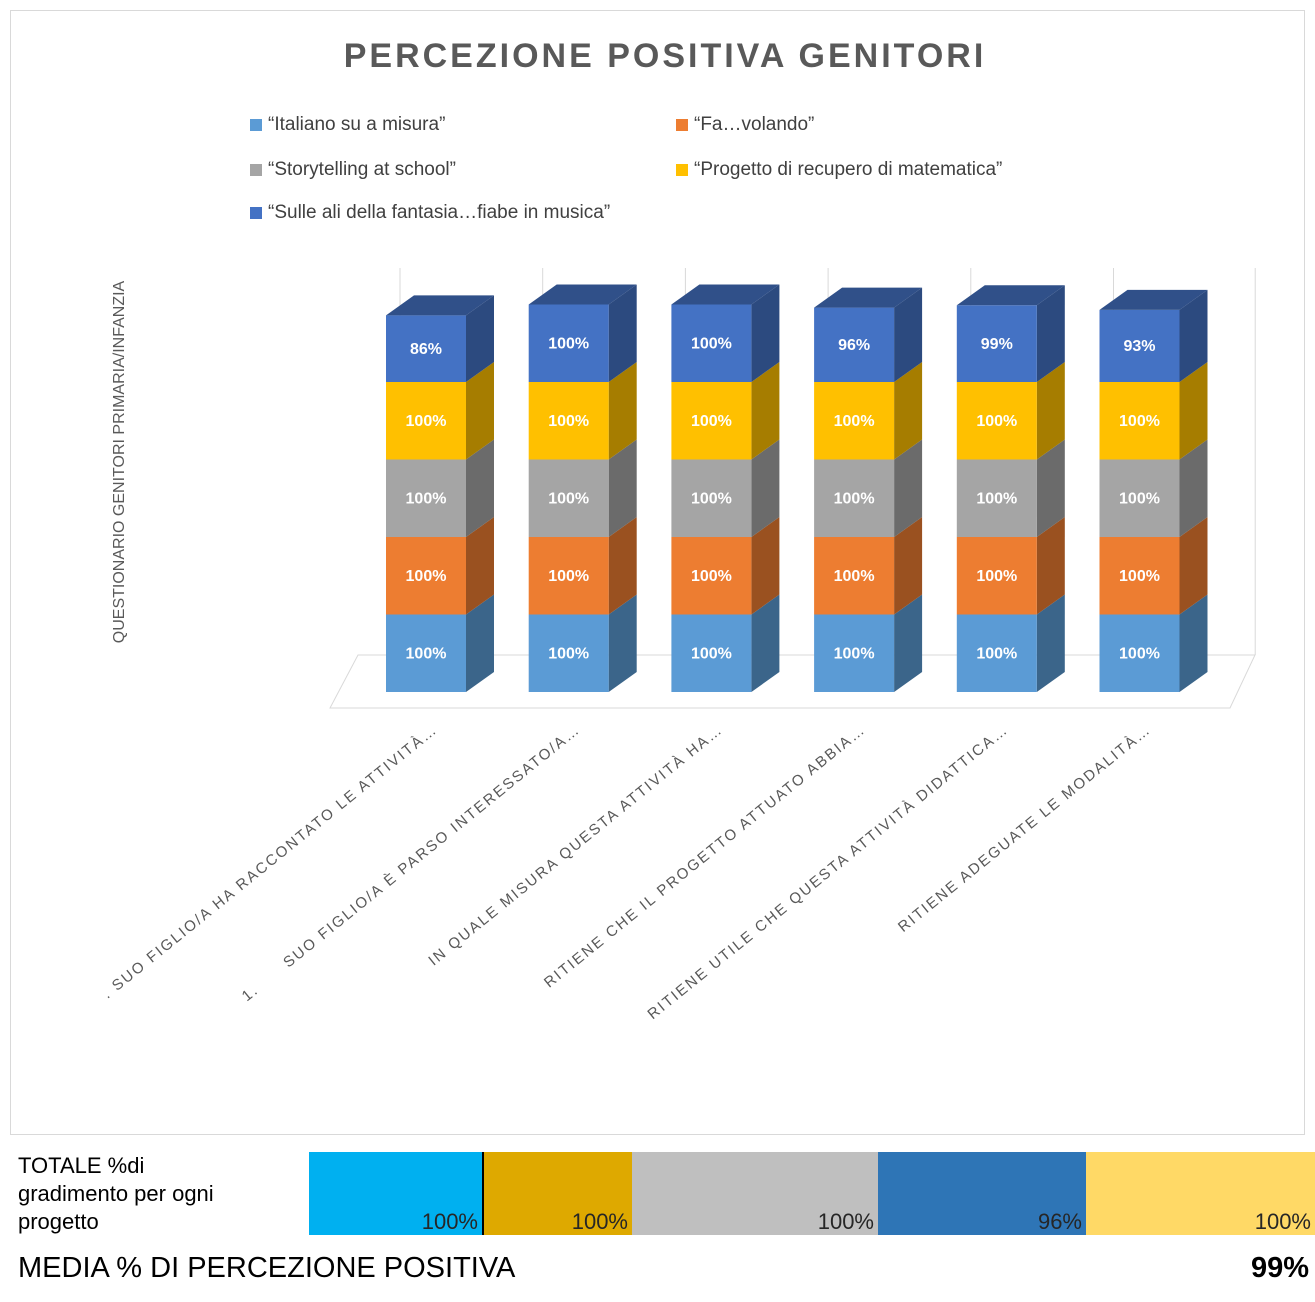  I want to click on mean-label: MEDIA % DI PERCEZIONE POSITIVA, so click(267, 1268).